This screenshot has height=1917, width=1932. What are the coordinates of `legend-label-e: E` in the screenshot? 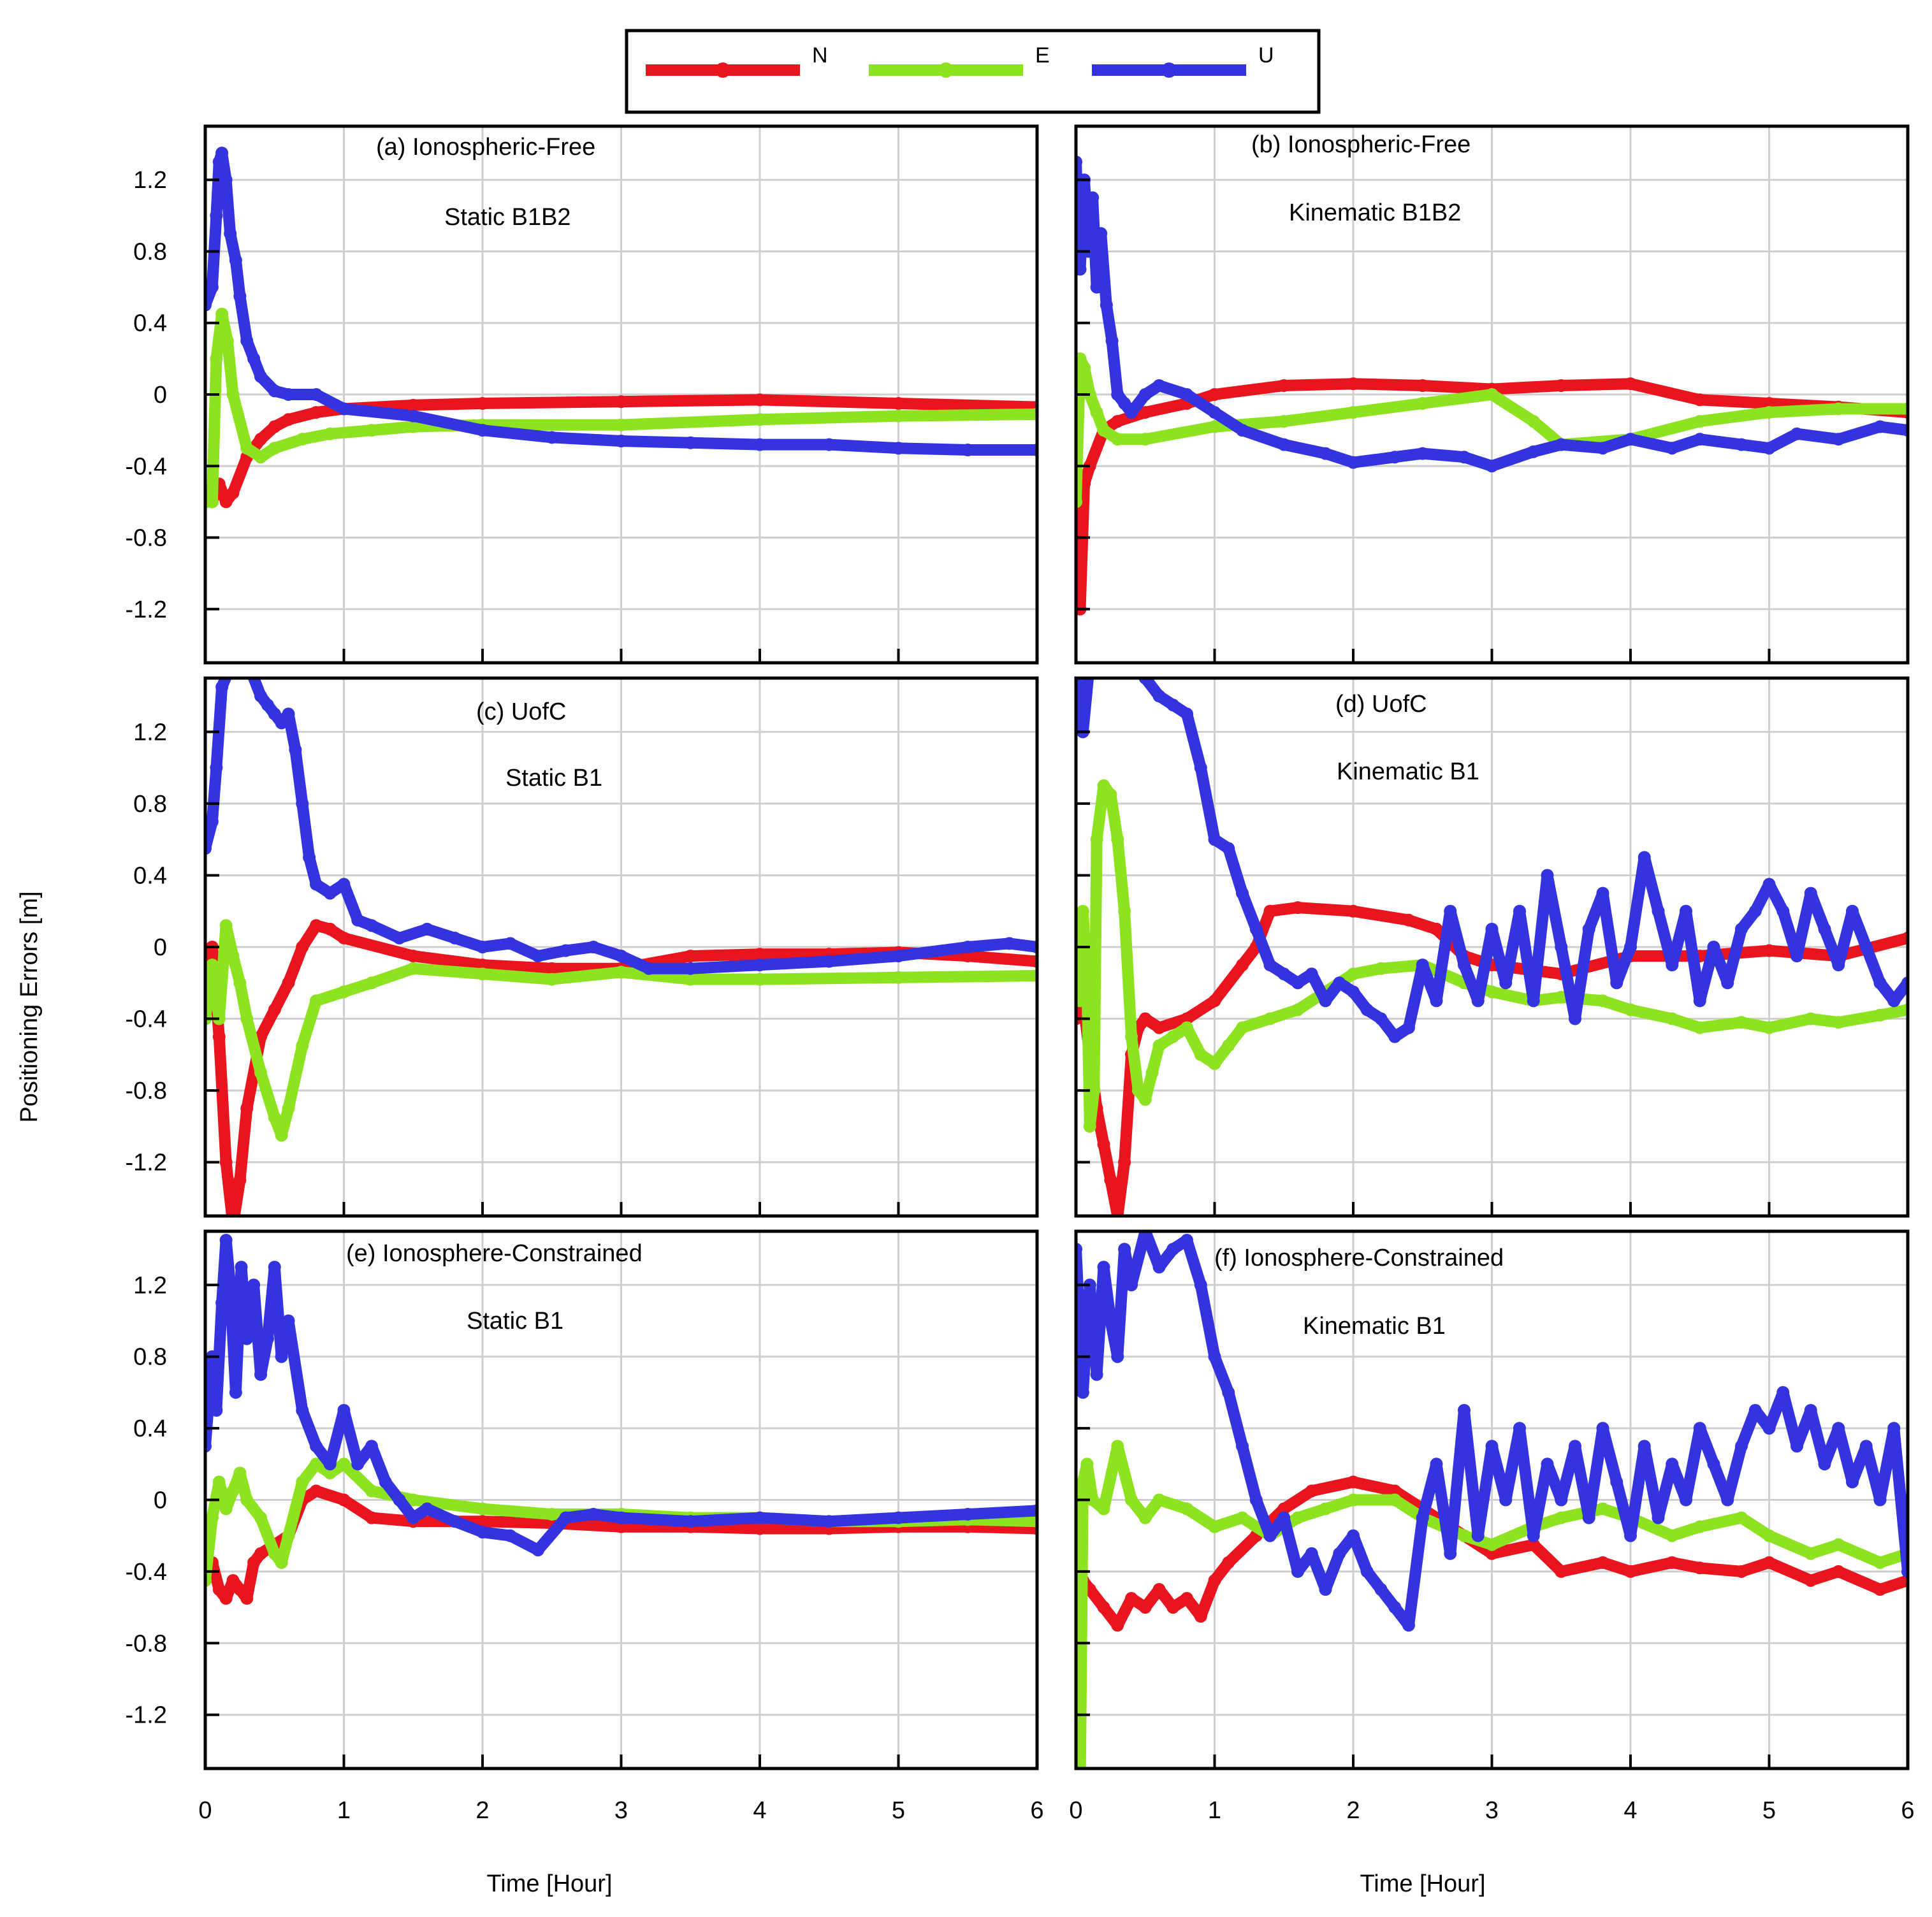 It's located at (1042, 56).